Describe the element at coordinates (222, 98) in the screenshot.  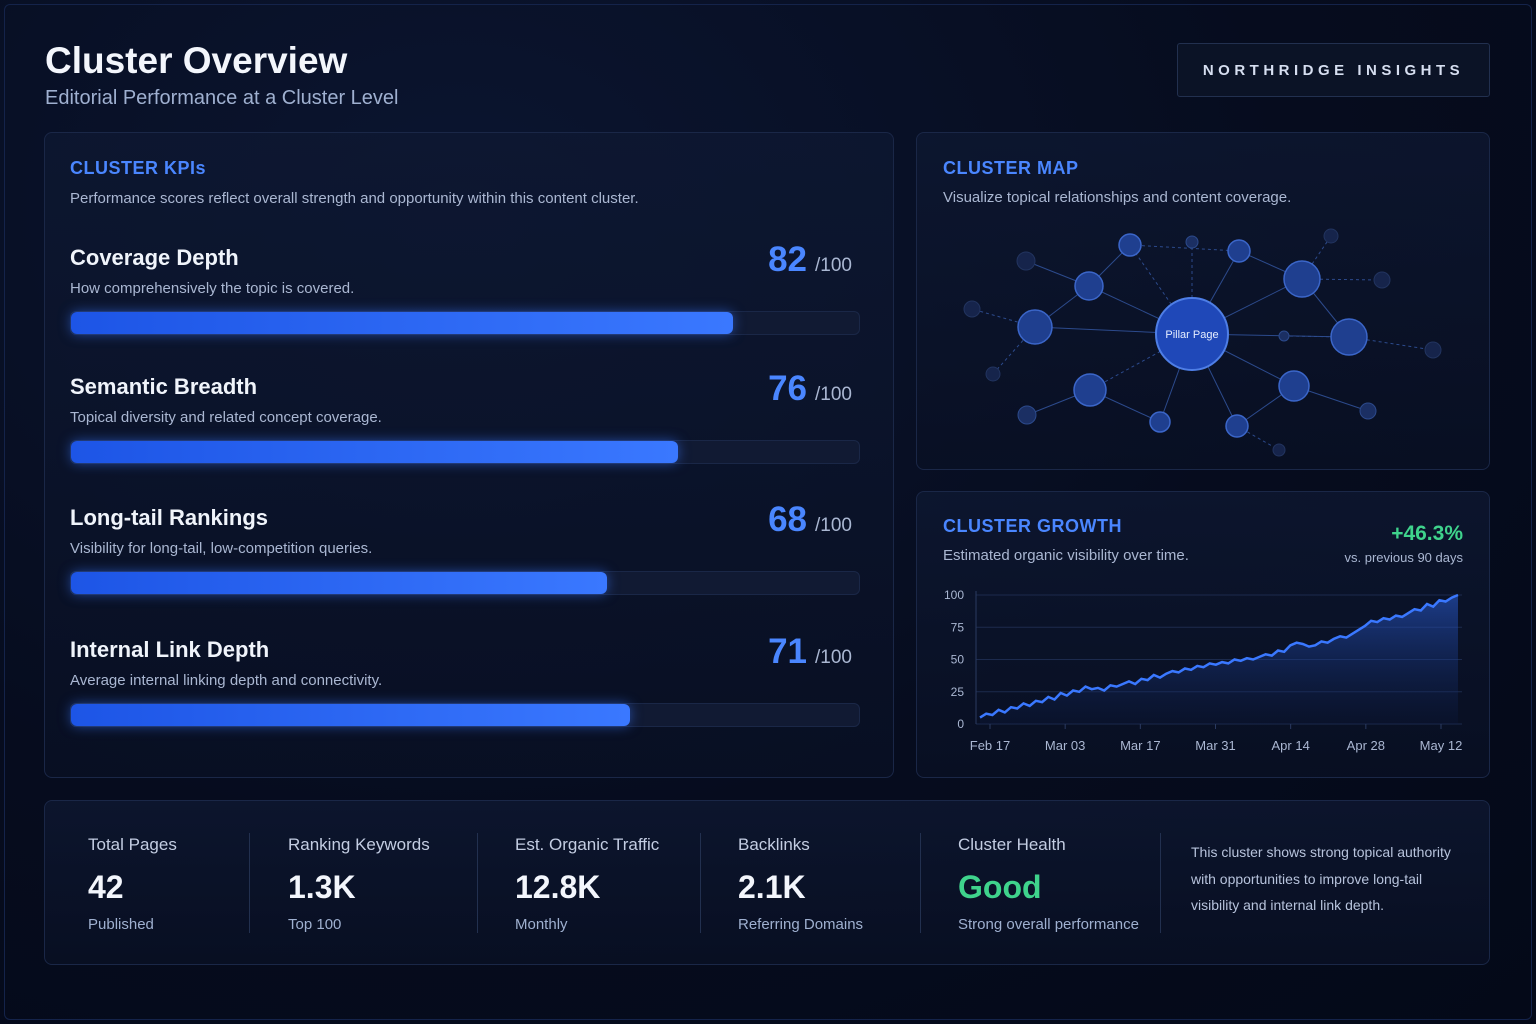
I see `page-subtitle: Editorial Performance at a Cluster Level` at that location.